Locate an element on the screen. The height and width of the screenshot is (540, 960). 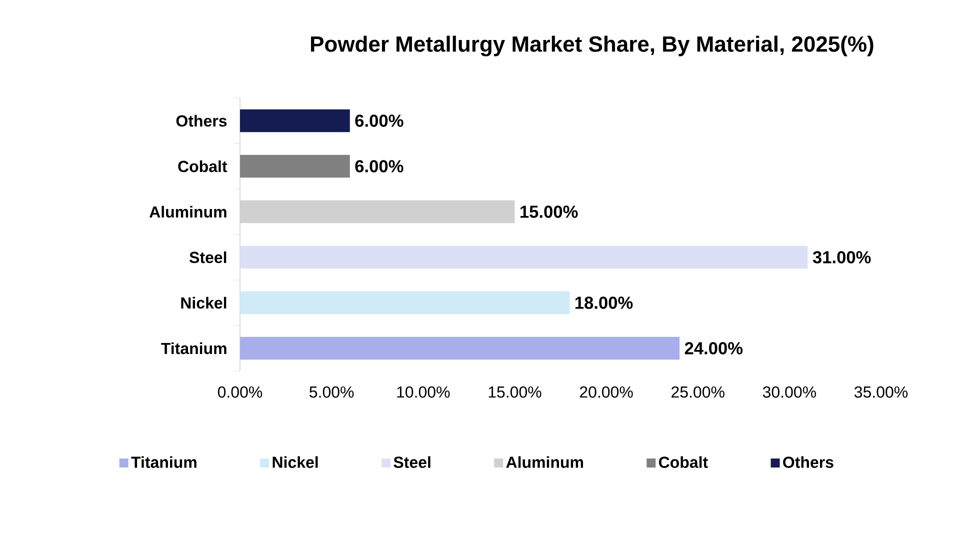
legend-label: Titanium is located at coordinates (163, 462).